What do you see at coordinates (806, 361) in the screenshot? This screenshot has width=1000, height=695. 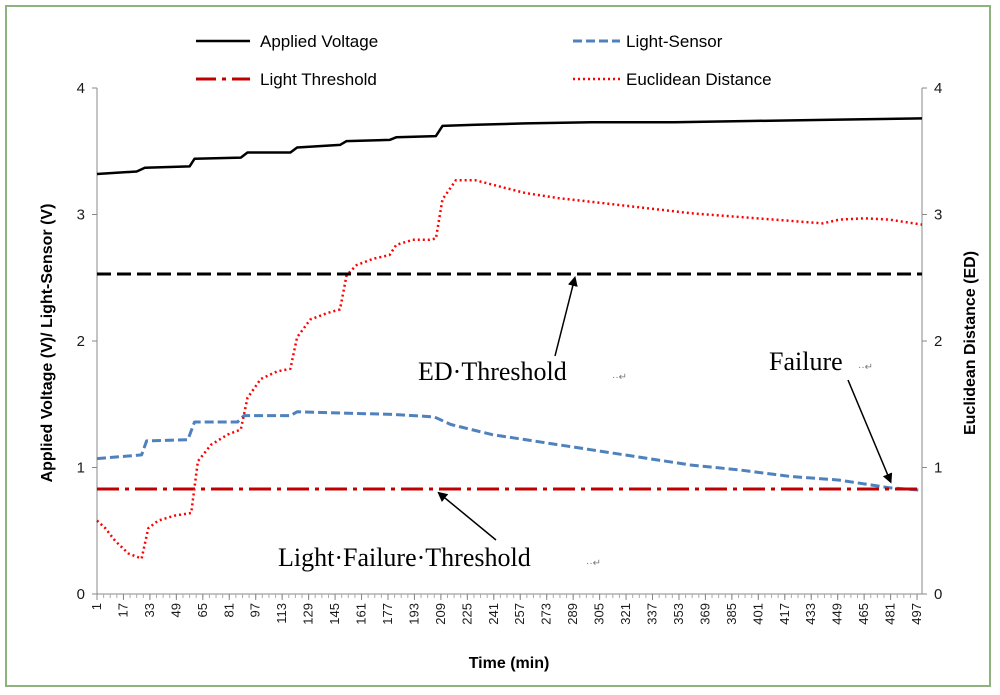 I see `failure-label: Failure` at bounding box center [806, 361].